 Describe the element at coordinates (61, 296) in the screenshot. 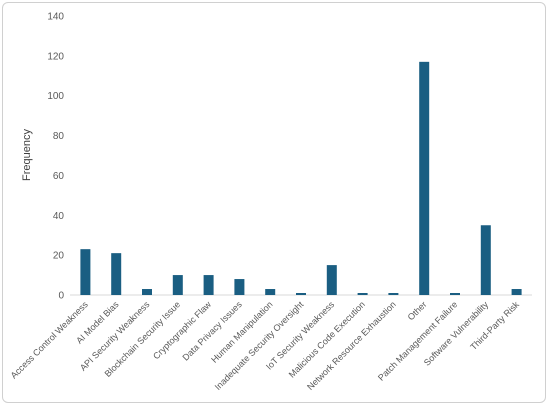

I see `y-tick-label: 0` at that location.